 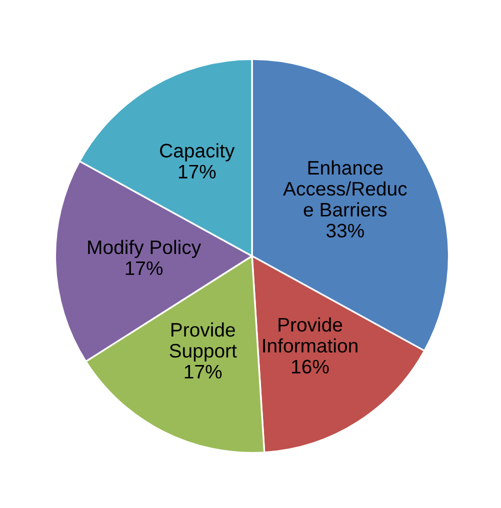 What do you see at coordinates (203, 342) in the screenshot?
I see `slice-label: Provide Support` at bounding box center [203, 342].